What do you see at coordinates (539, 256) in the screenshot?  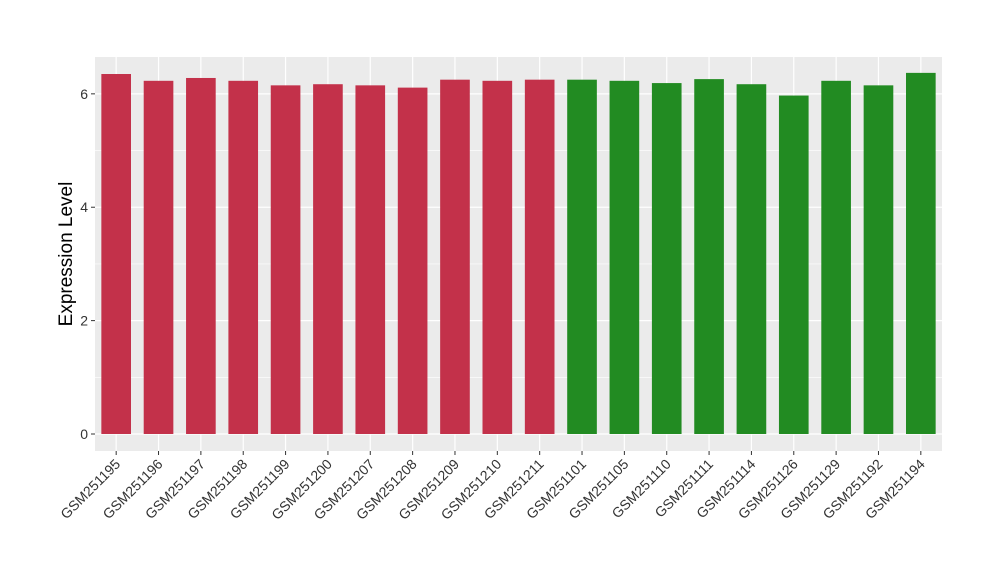 I see `bar-GSM251211` at bounding box center [539, 256].